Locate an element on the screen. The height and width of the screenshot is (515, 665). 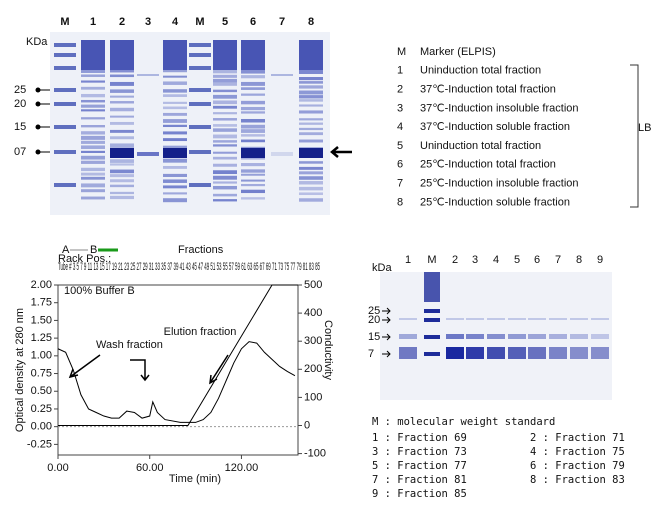
y2-tick-label: 0 is located at coordinates (307, 425).